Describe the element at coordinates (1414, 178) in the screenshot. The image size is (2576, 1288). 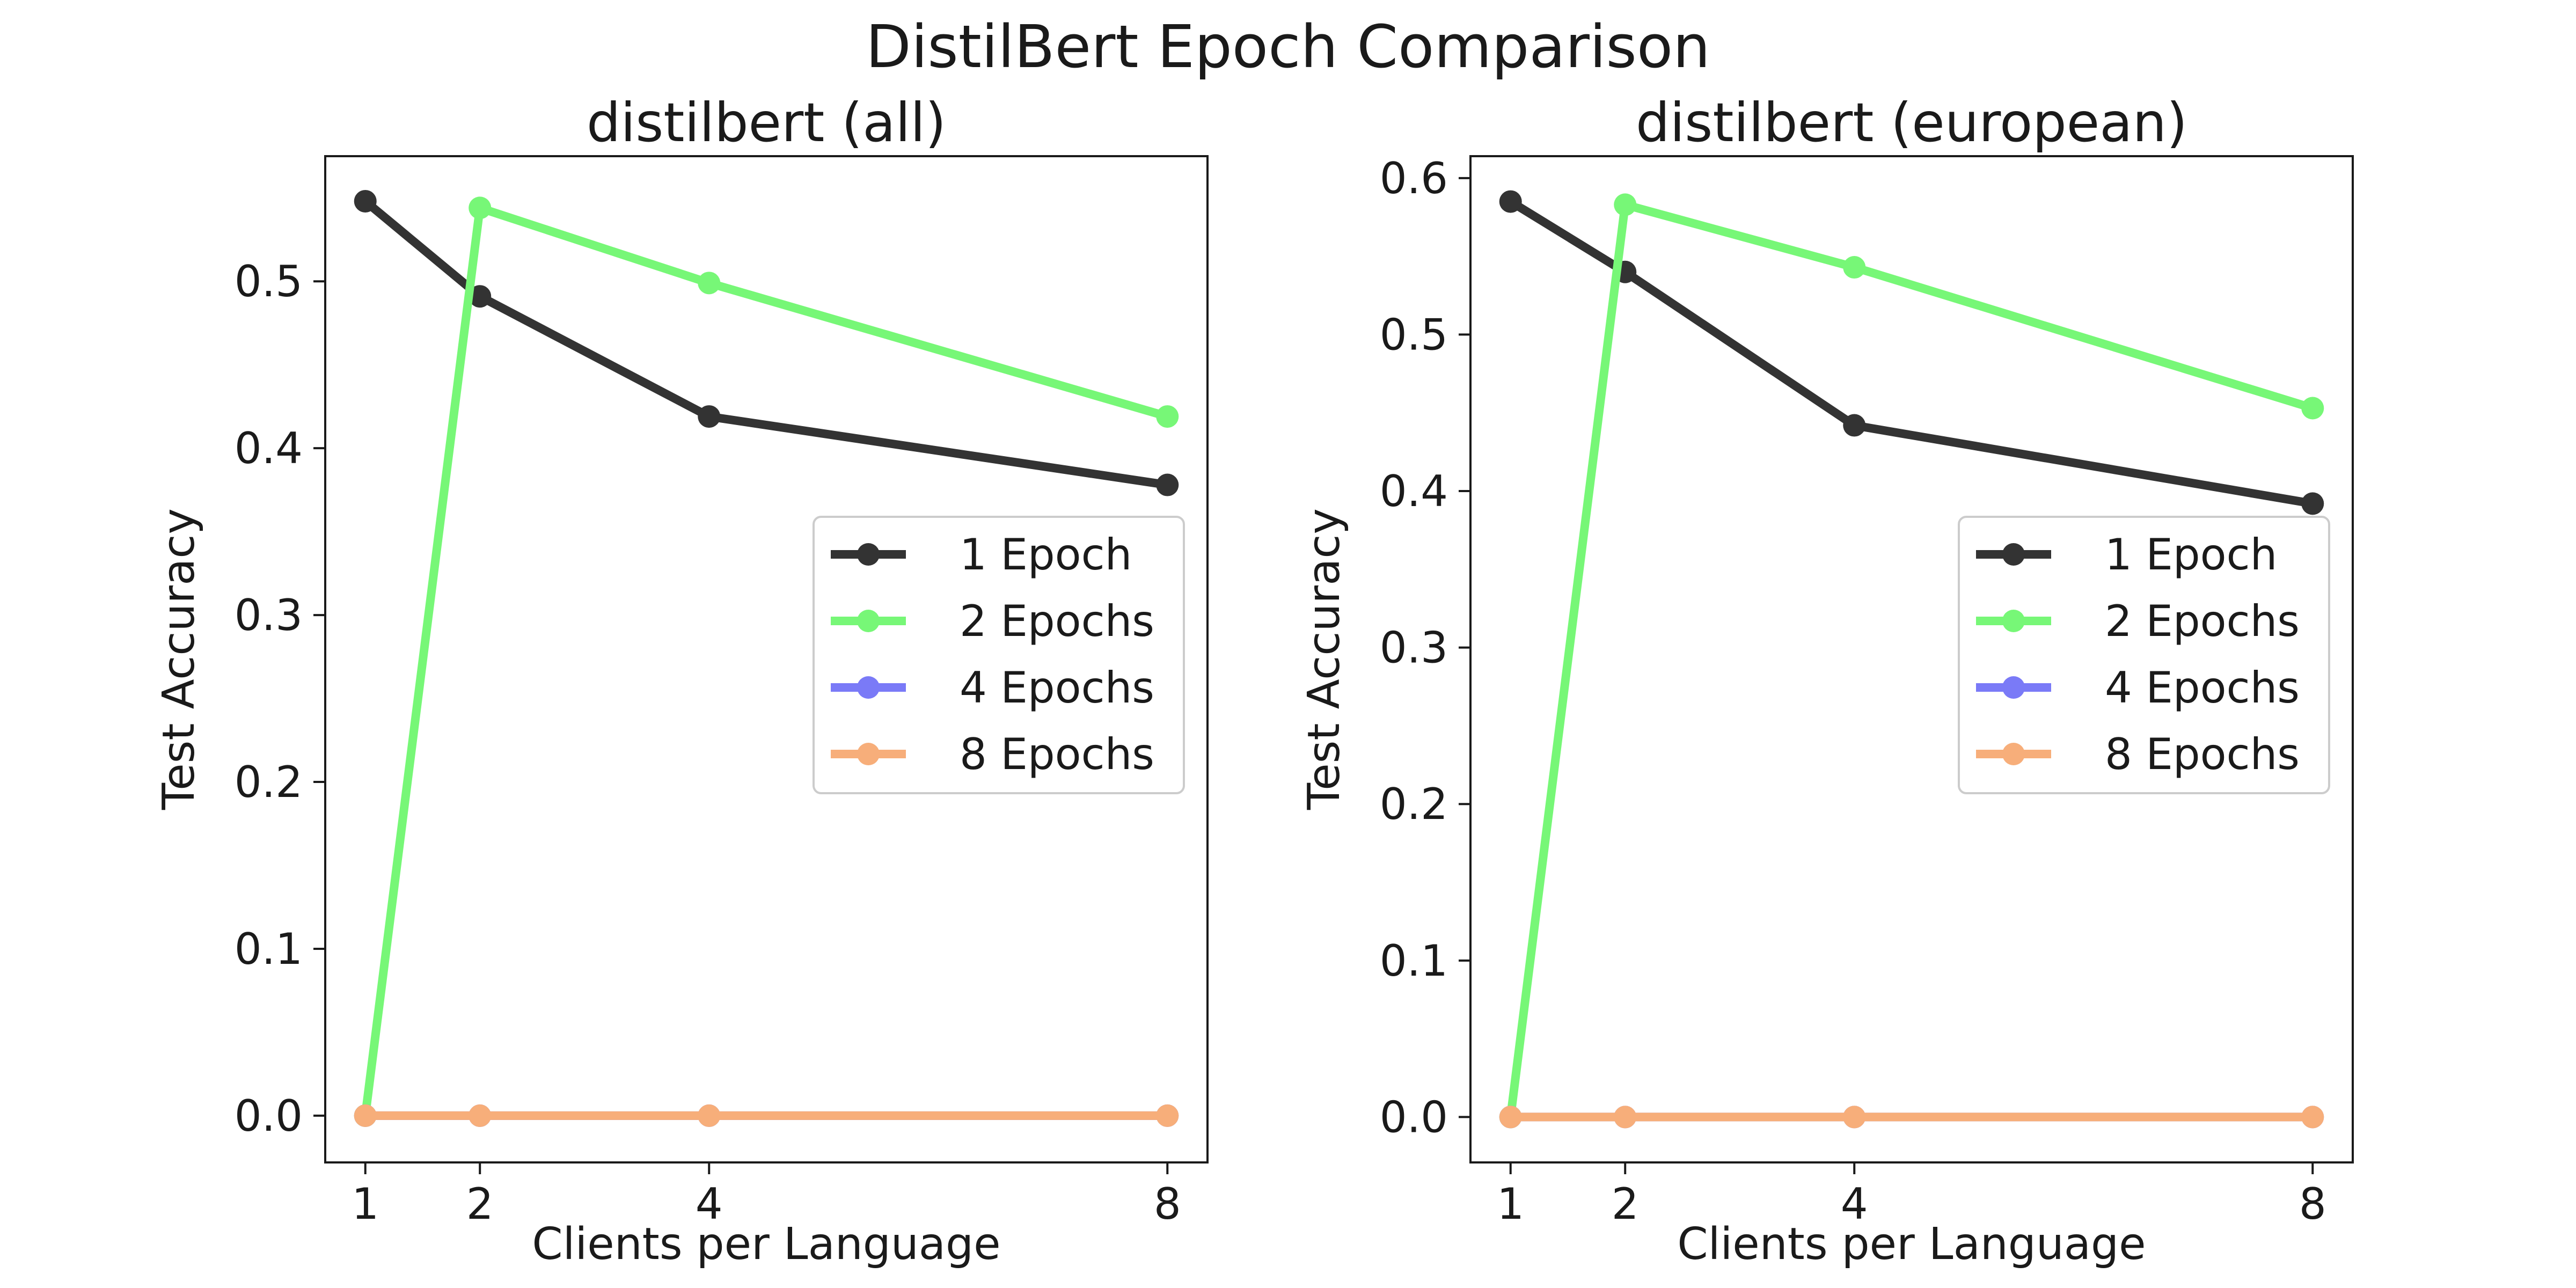
I see `y-tick-label: 0.6` at that location.